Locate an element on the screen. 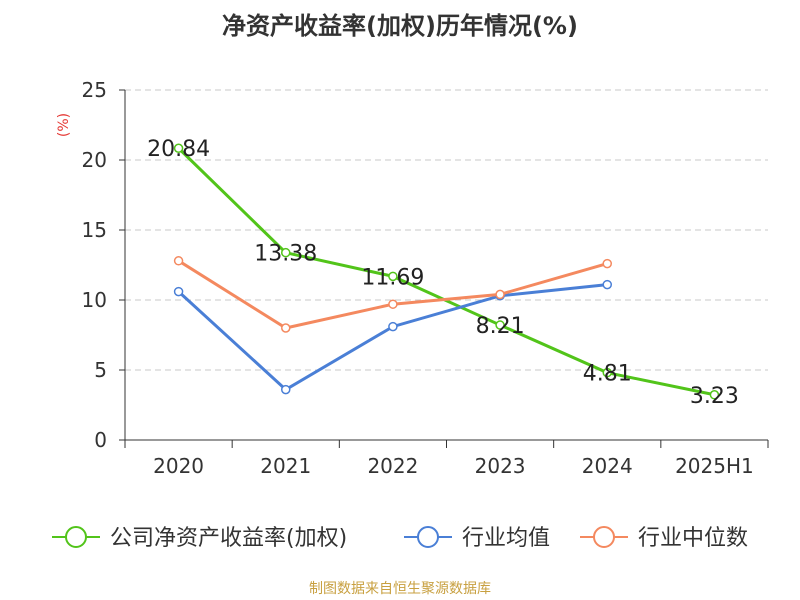 The width and height of the screenshot is (800, 600). y-tick-label: 10 is located at coordinates (94, 300).